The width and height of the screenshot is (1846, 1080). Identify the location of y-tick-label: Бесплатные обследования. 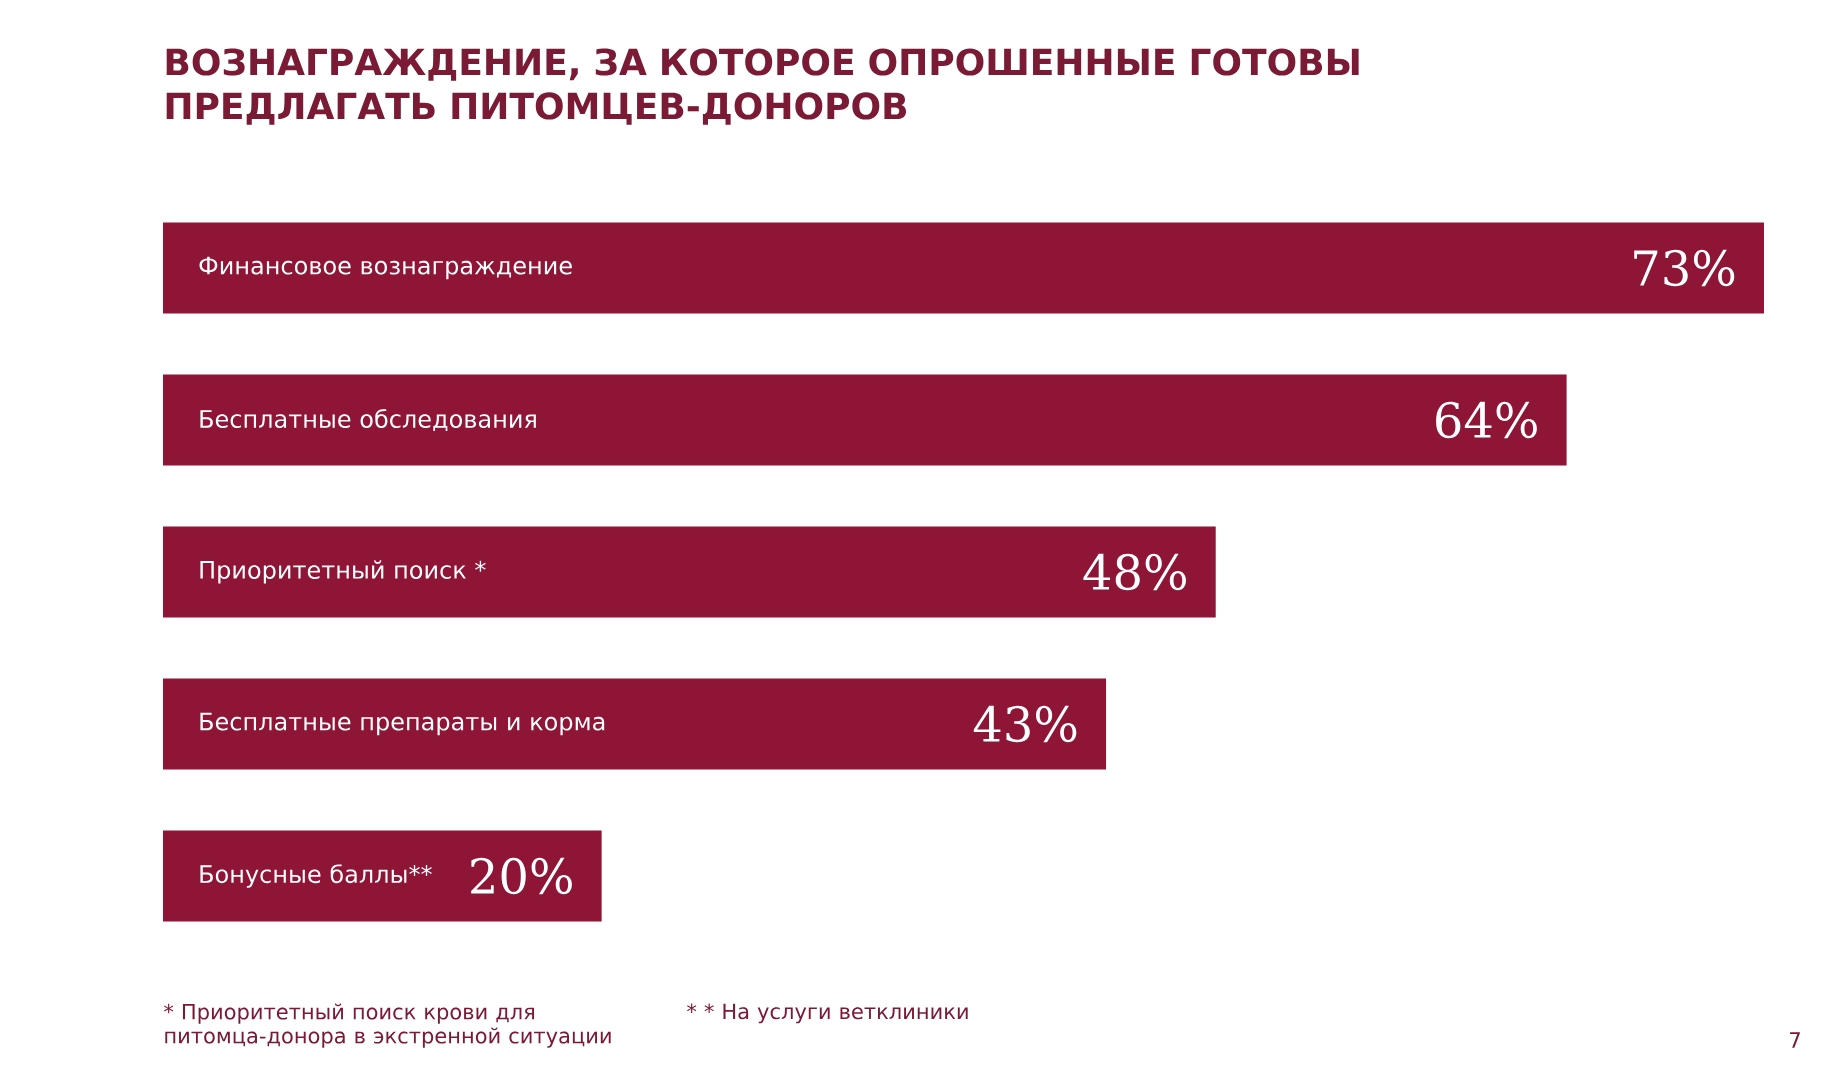
(368, 420).